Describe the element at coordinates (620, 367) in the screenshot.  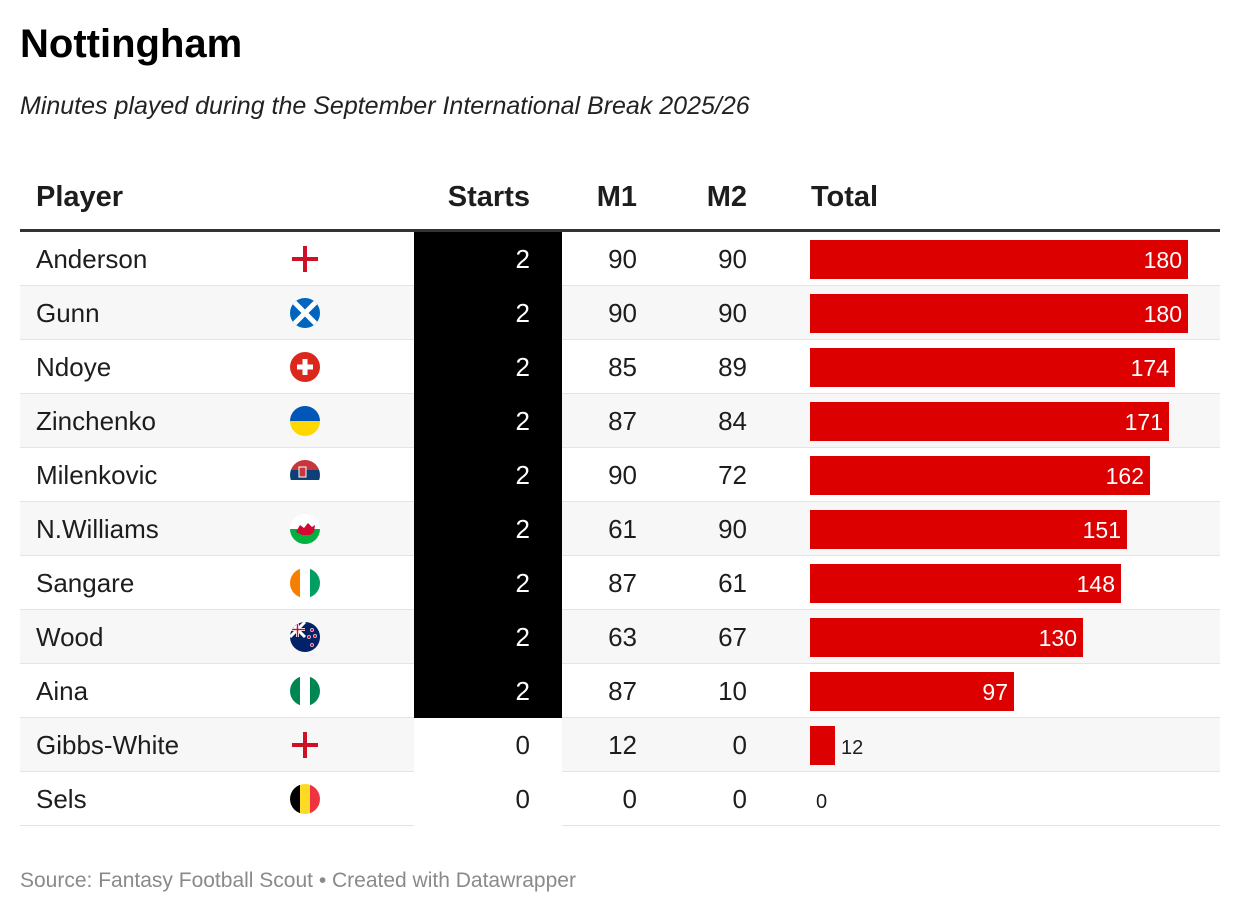
I see `table-row: Ndoye 2 85 89 174` at that location.